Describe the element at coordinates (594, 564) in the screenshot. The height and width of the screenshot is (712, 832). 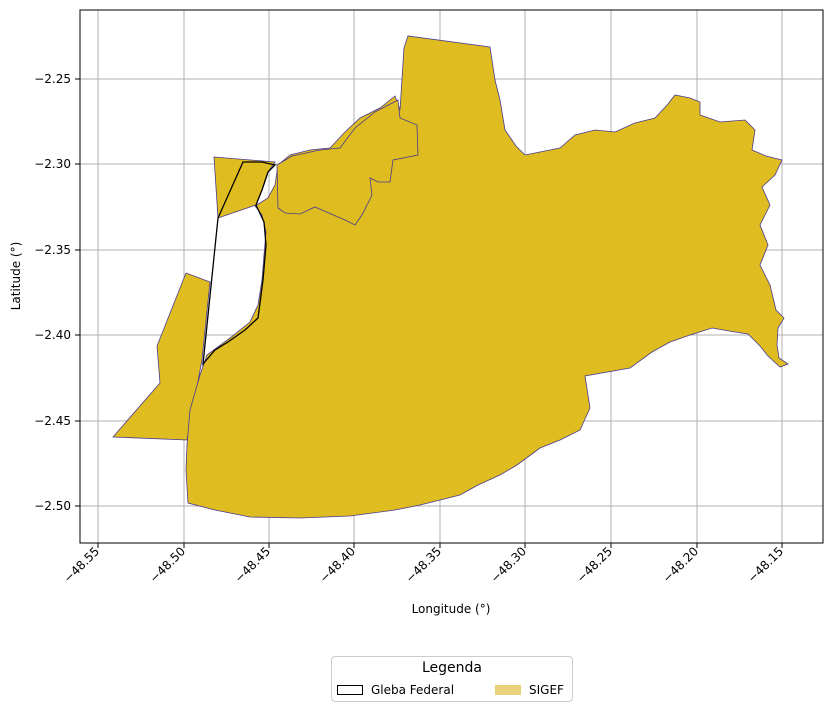
I see `x-tick-label: −48.25` at that location.